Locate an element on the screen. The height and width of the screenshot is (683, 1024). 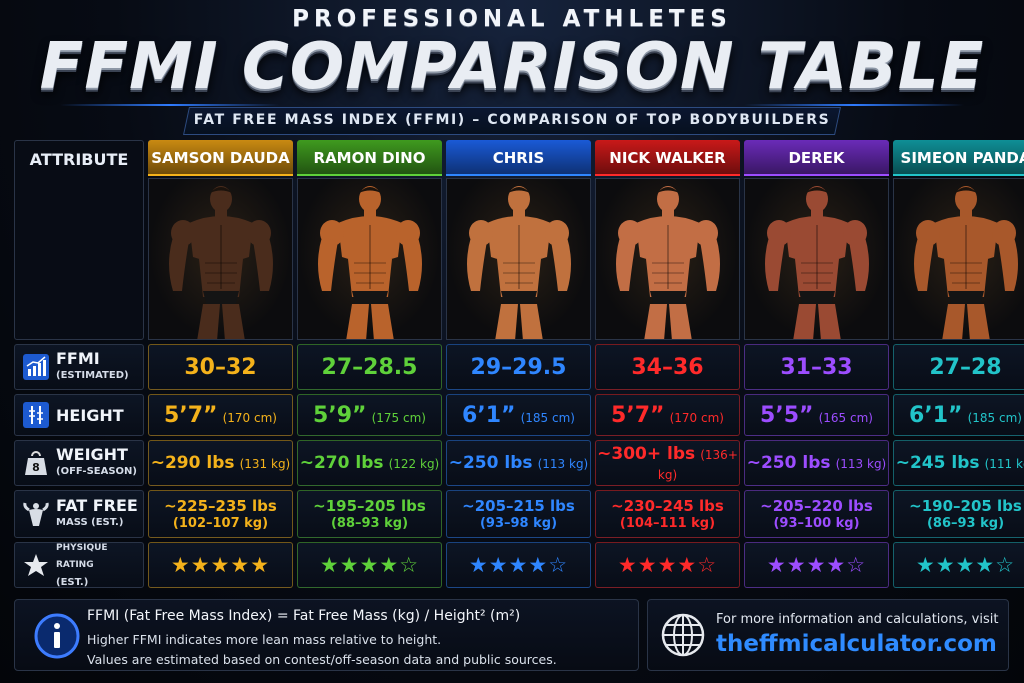
ffmi-cell: 29–29.5 is located at coordinates (518, 367).